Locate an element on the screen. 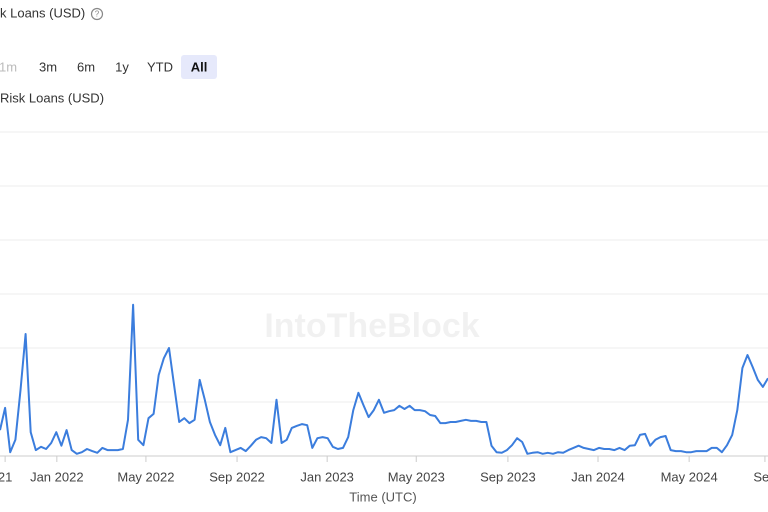 The height and width of the screenshot is (512, 768). chart-title: k Loans (USD) is located at coordinates (42, 12).